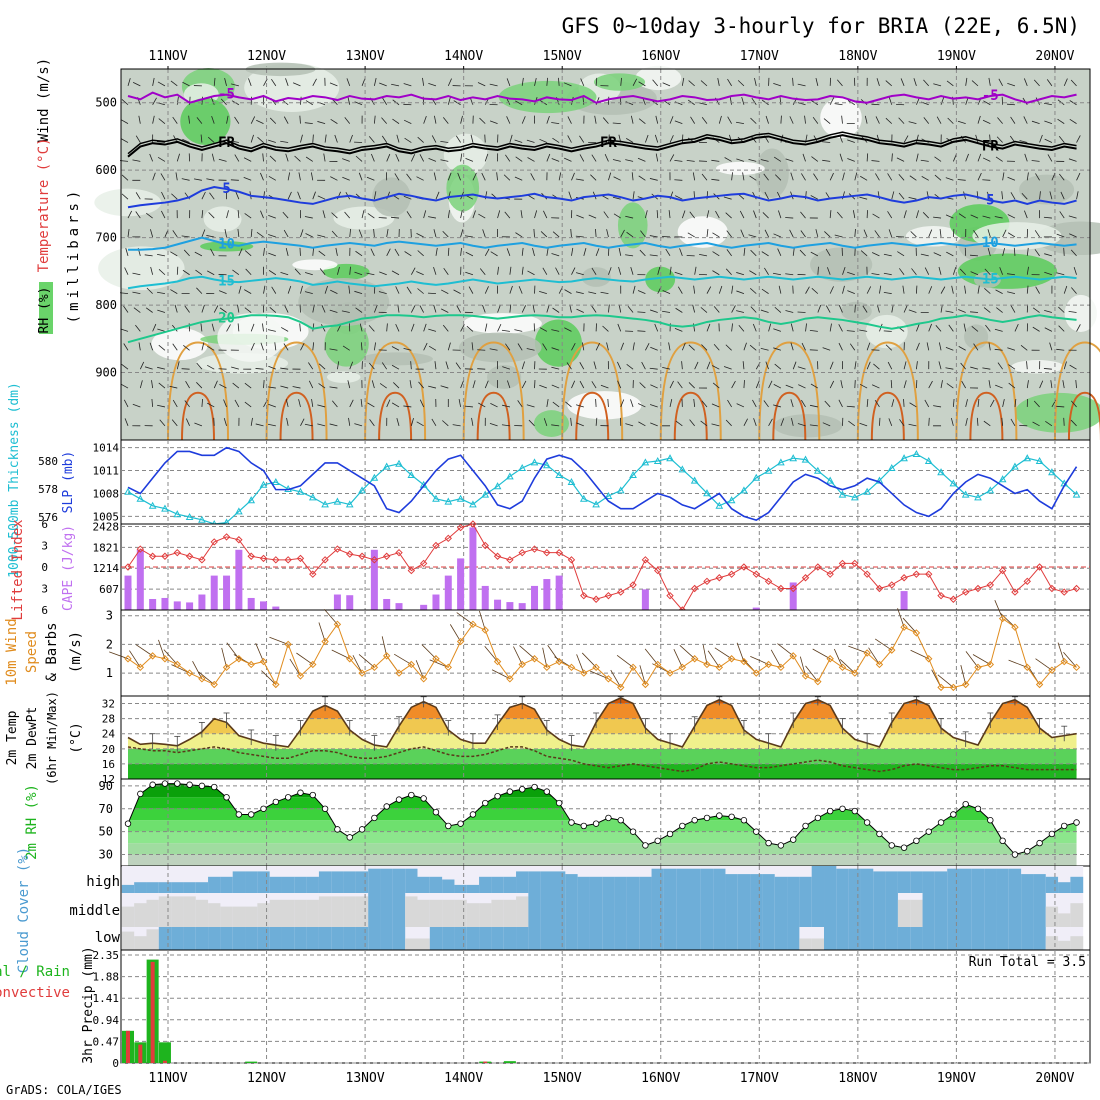  Describe the element at coordinates (226, 143) in the screenshot. I see `contour-label: FR` at that location.